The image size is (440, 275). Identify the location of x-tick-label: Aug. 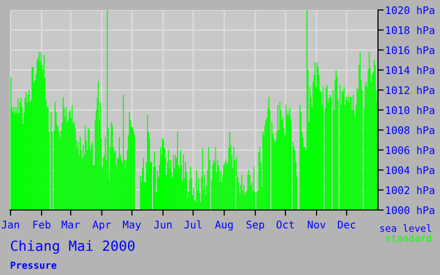
(224, 225).